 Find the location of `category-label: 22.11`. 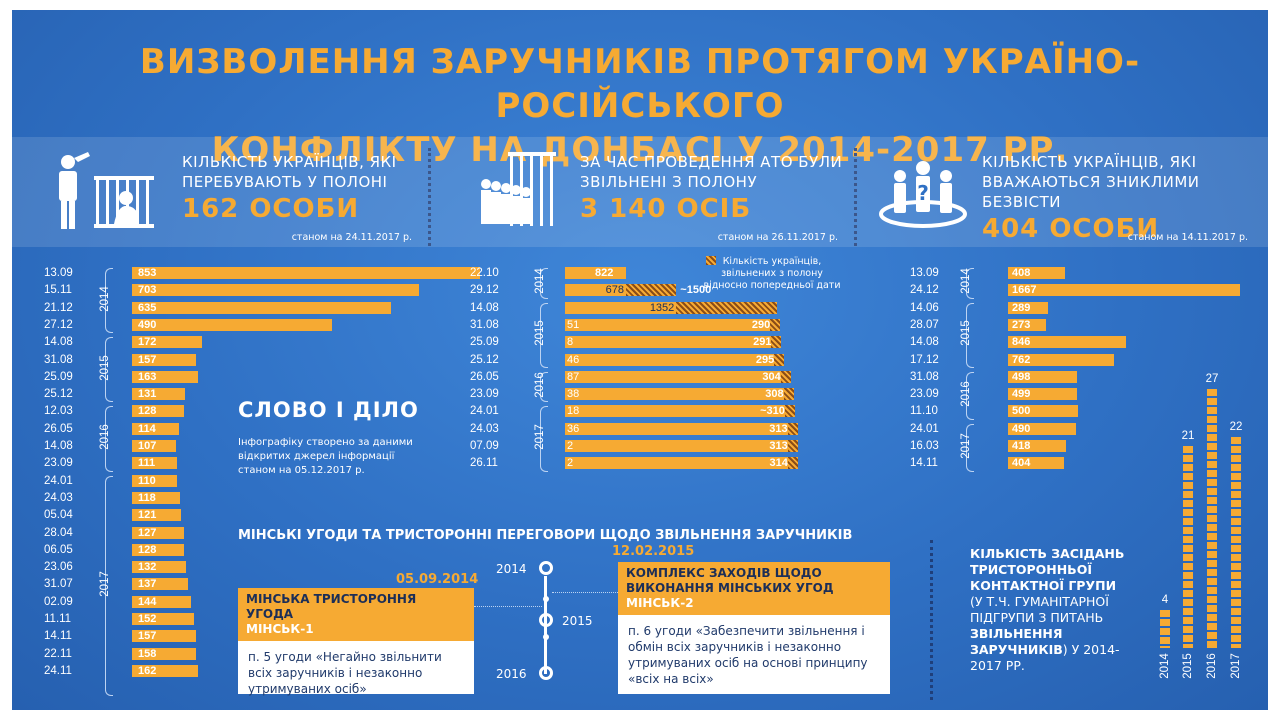

category-label: 22.11 is located at coordinates (58, 653).